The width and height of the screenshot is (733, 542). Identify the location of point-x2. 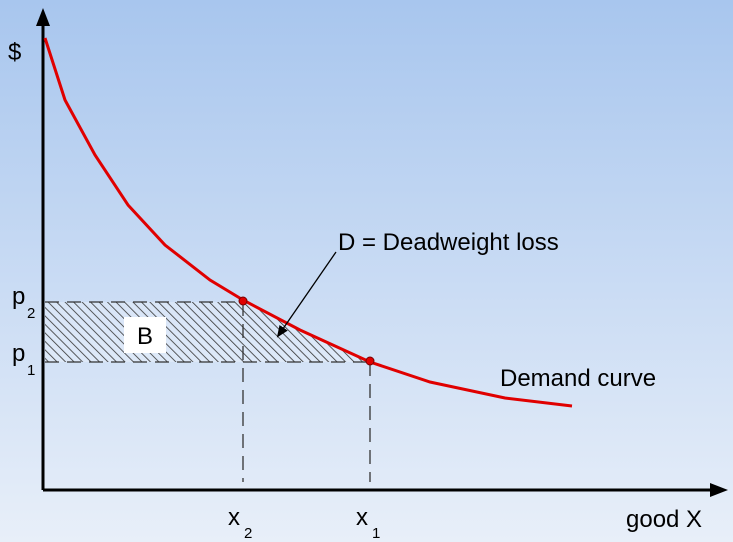
(243, 301).